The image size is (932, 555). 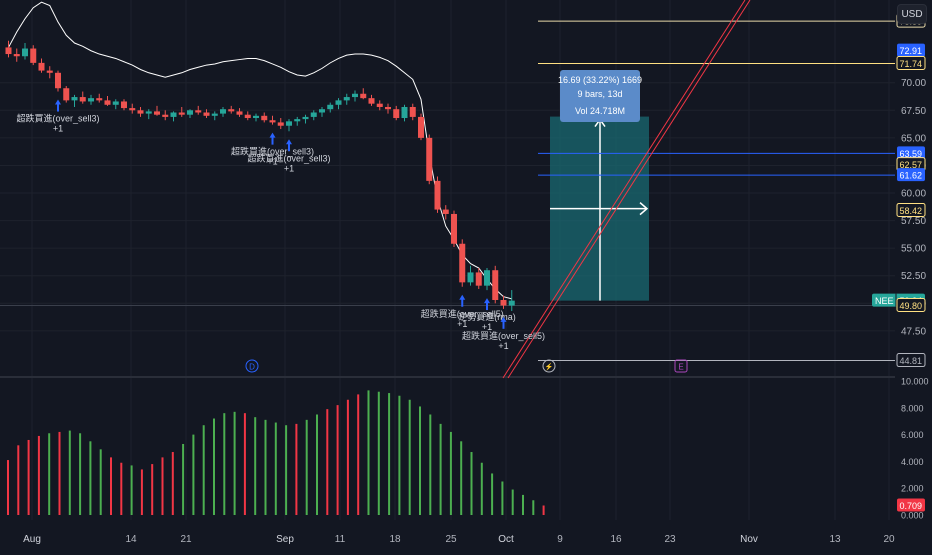 What do you see at coordinates (910, 154) in the screenshot?
I see `price-label-value: 63.59` at bounding box center [910, 154].